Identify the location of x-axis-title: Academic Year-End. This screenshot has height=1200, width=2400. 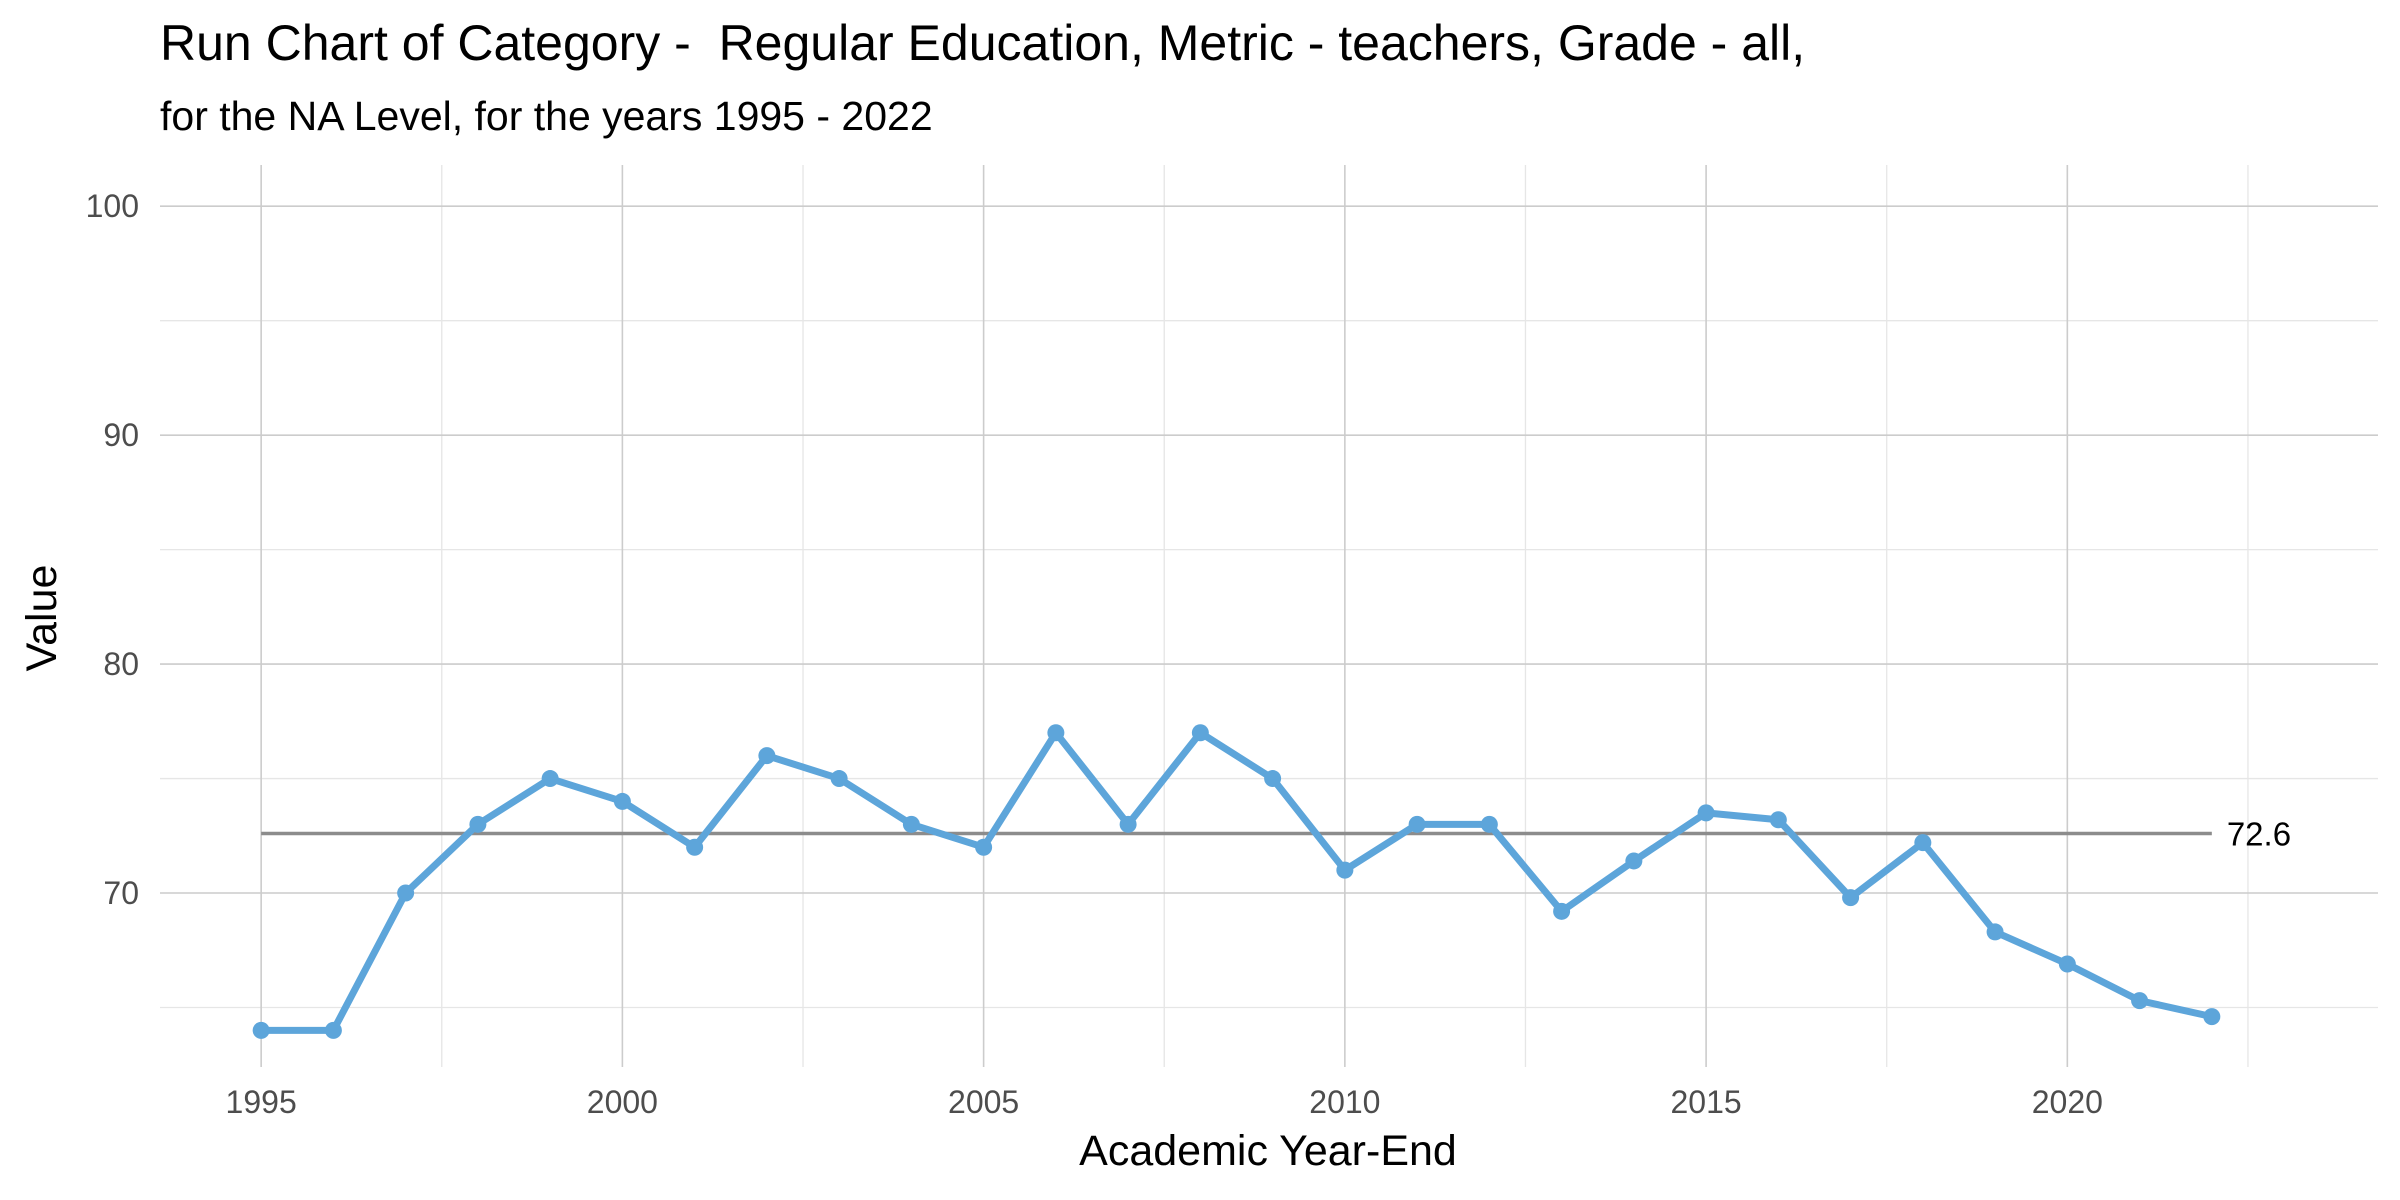
(1268, 1151).